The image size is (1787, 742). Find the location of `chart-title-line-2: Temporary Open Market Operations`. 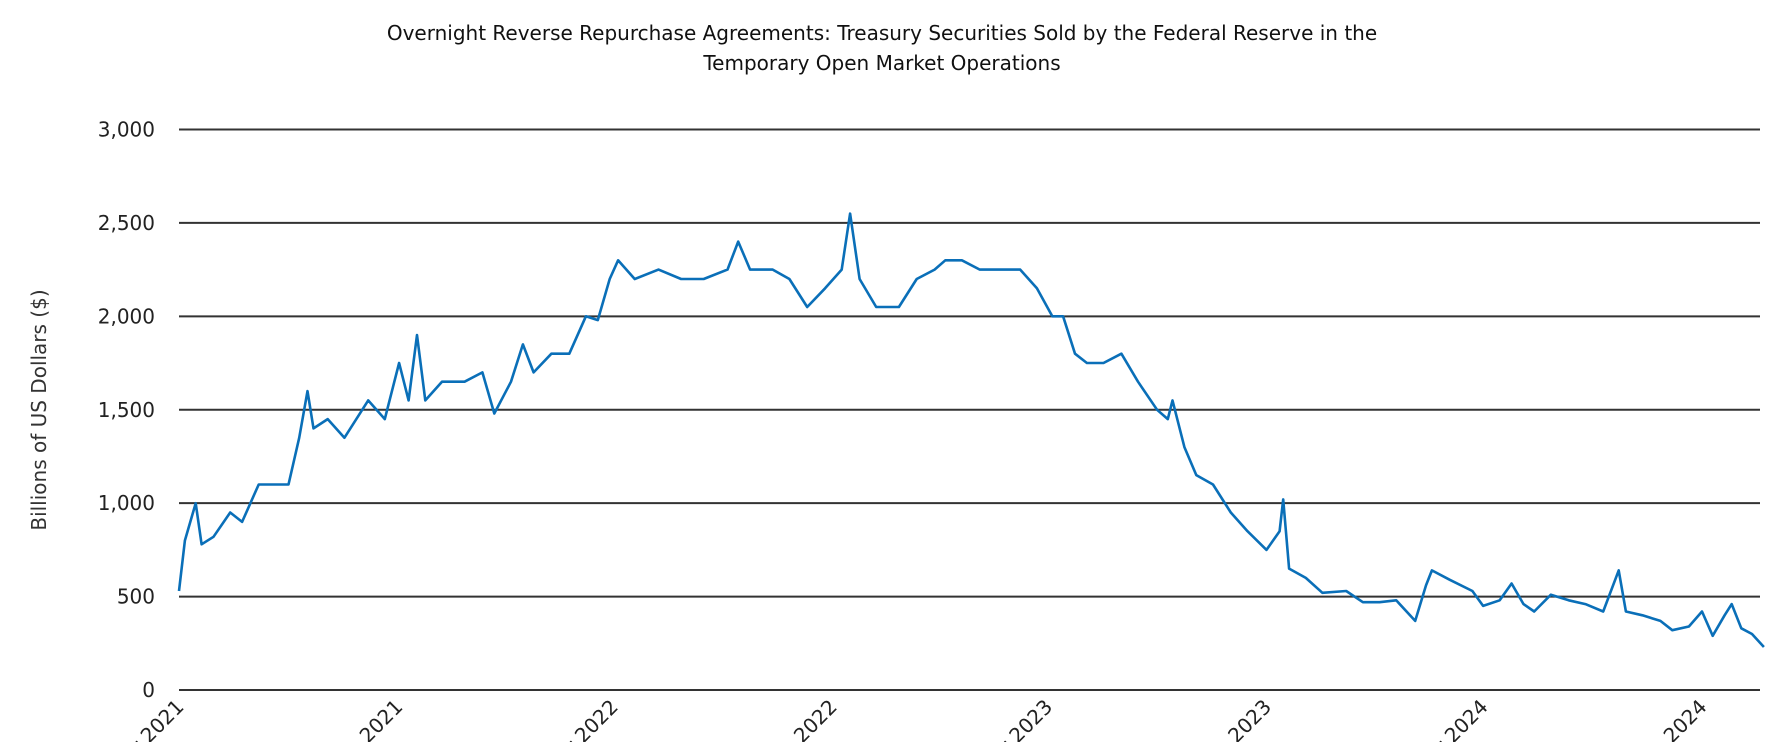

chart-title-line-2: Temporary Open Market Operations is located at coordinates (881, 63).